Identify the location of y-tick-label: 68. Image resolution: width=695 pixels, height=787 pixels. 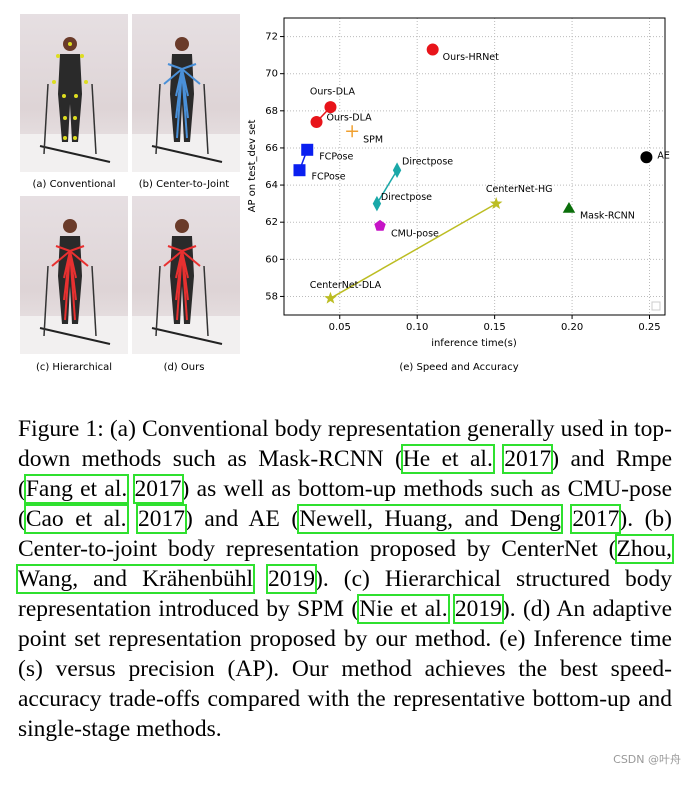
(271, 111).